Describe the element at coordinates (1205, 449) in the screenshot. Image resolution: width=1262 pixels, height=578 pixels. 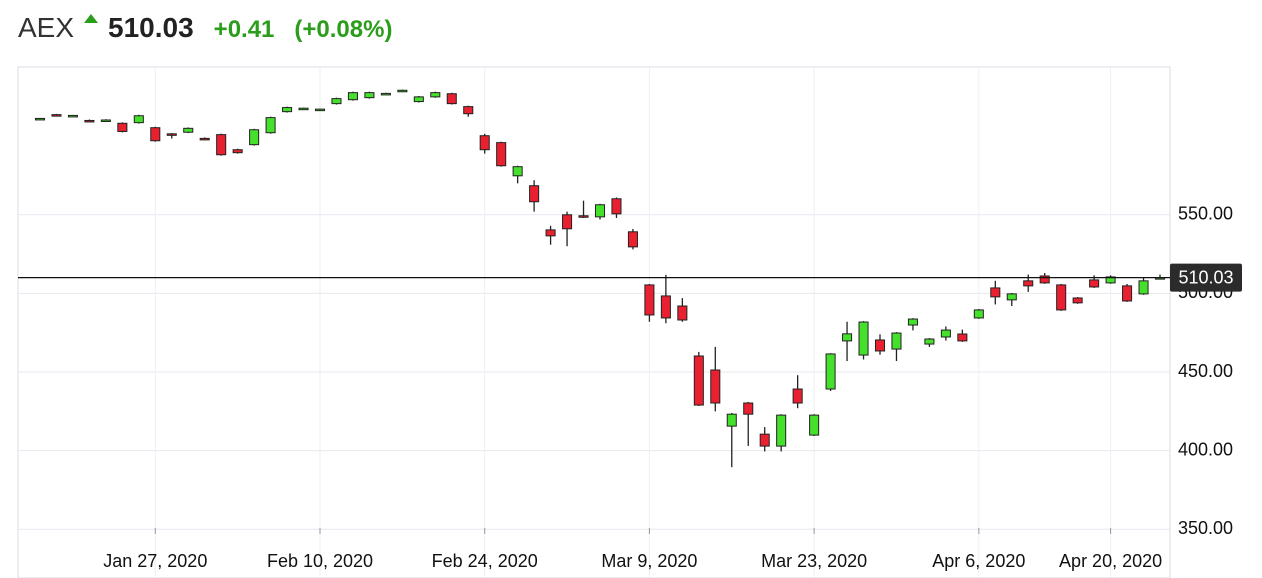
I see `y-tick-label: 400.00` at that location.